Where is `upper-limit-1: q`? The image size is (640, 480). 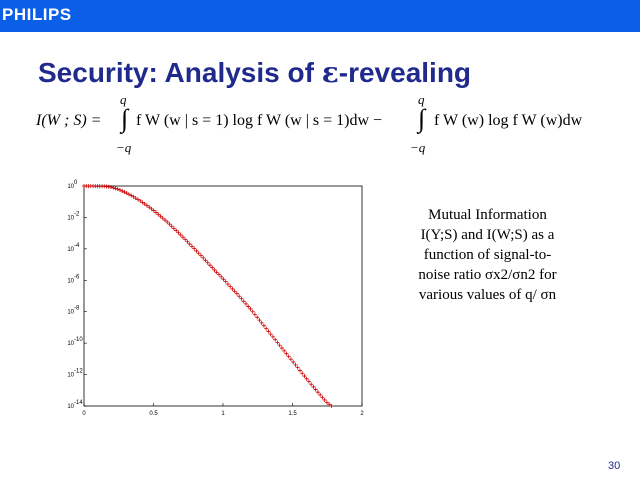 upper-limit-1: q is located at coordinates (123, 99).